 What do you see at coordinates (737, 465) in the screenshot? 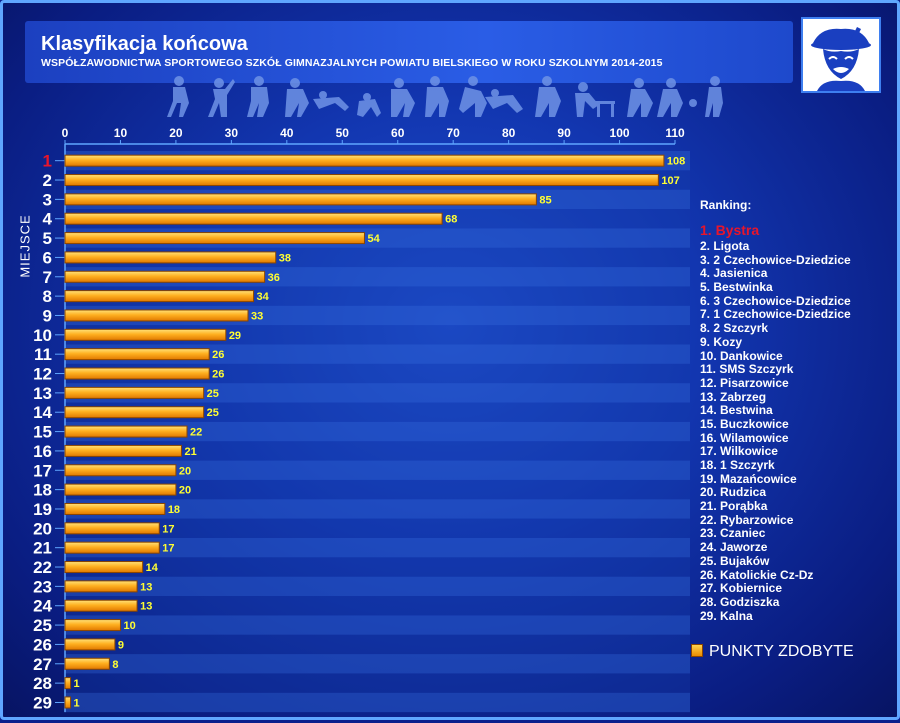
I see `ranking-item: 18. 1 Szczyrk` at bounding box center [737, 465].